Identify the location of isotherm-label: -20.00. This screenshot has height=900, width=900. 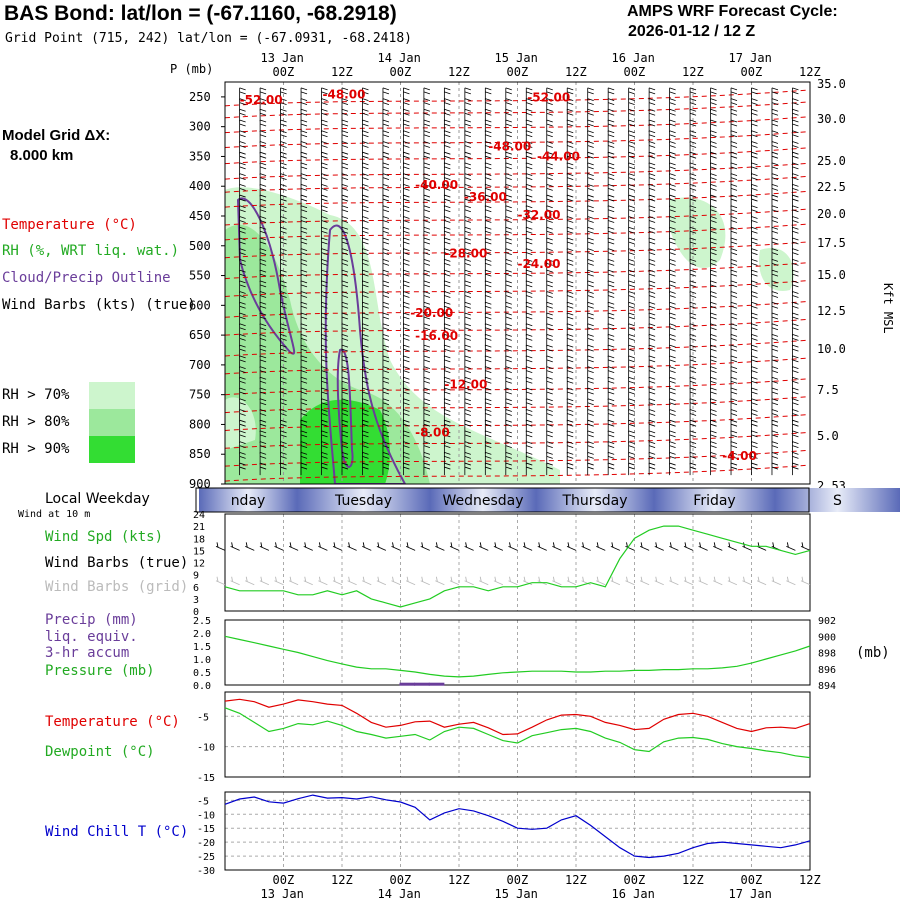
(431, 313).